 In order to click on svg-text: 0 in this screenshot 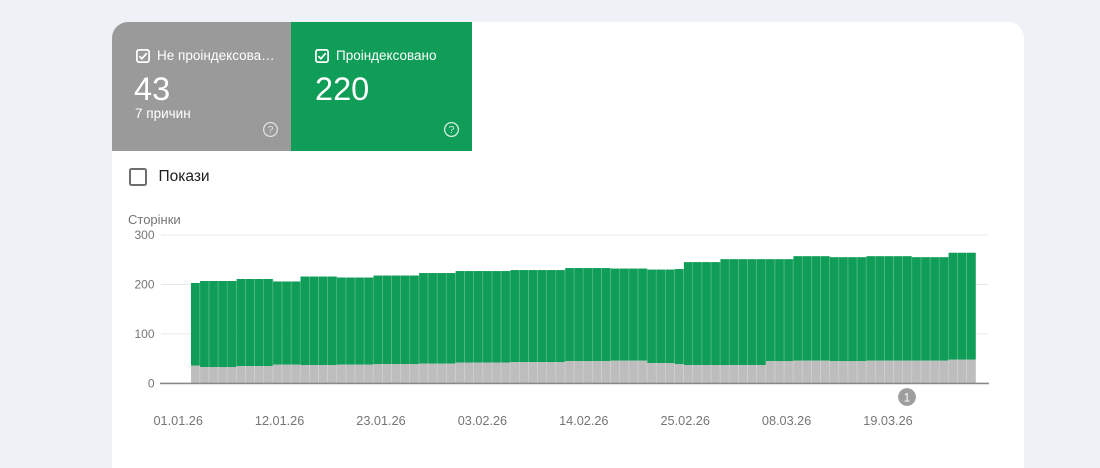, I will do `click(151, 384)`.